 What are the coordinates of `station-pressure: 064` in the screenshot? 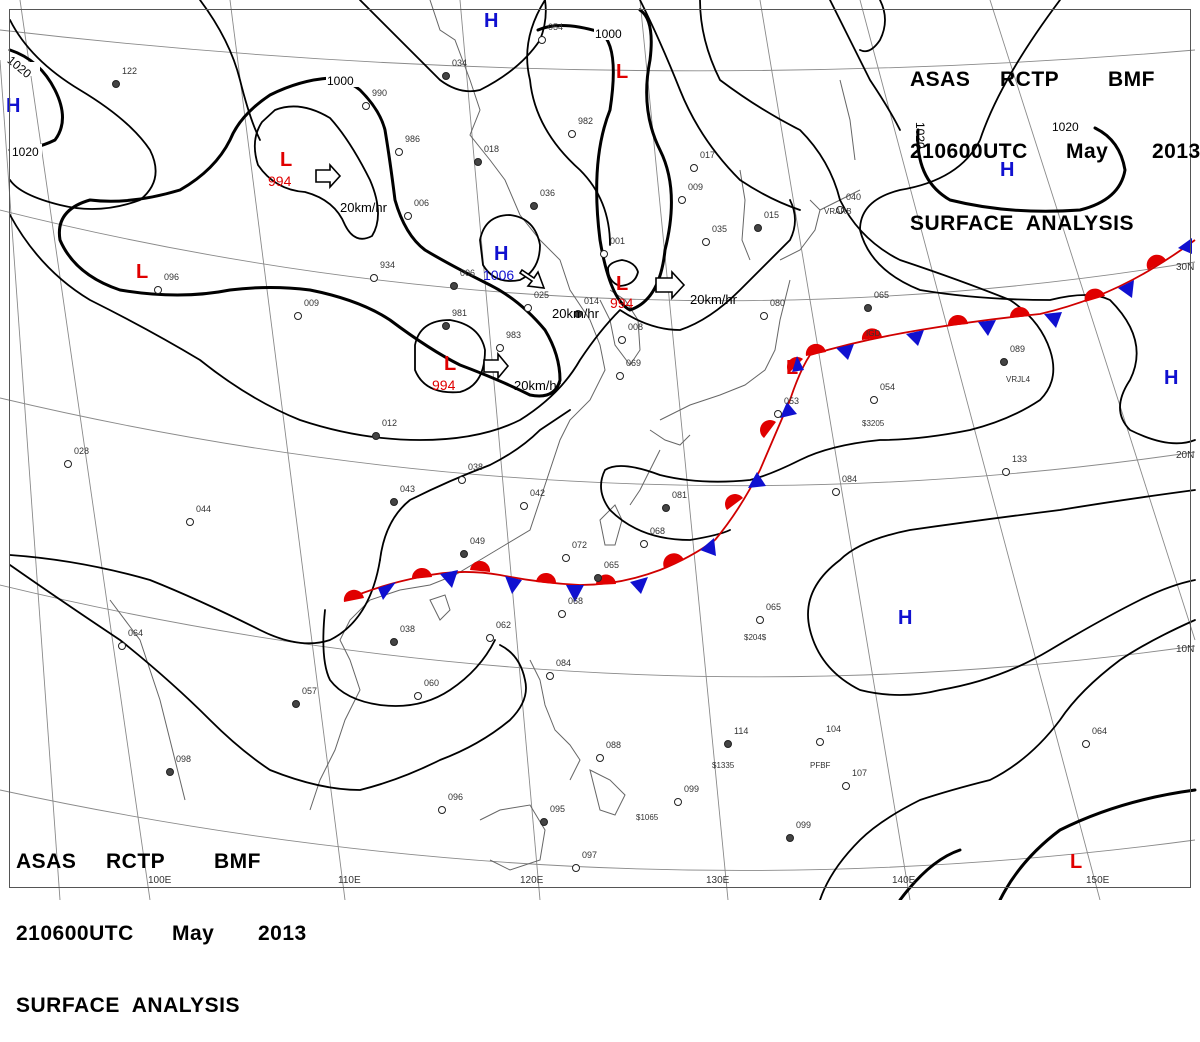 It's located at (135, 633).